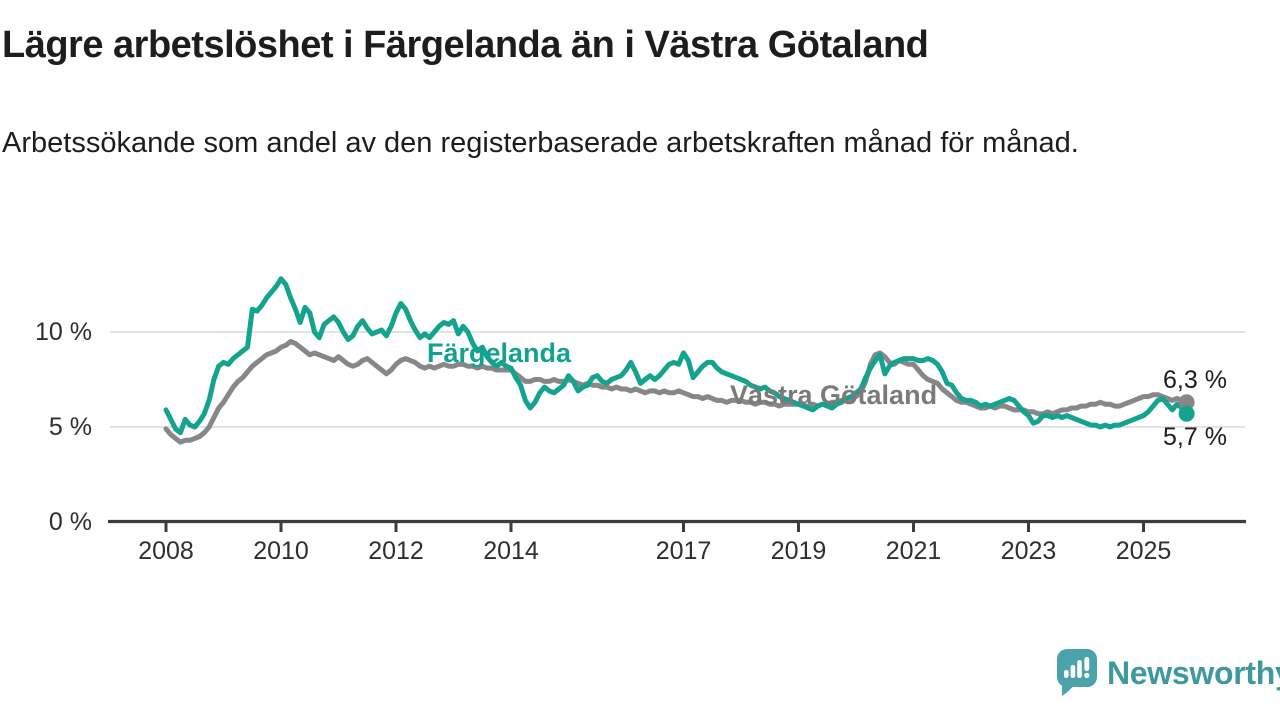  What do you see at coordinates (1195, 380) in the screenshot?
I see `end-value-label-vastra-gotaland: 6,3 %` at bounding box center [1195, 380].